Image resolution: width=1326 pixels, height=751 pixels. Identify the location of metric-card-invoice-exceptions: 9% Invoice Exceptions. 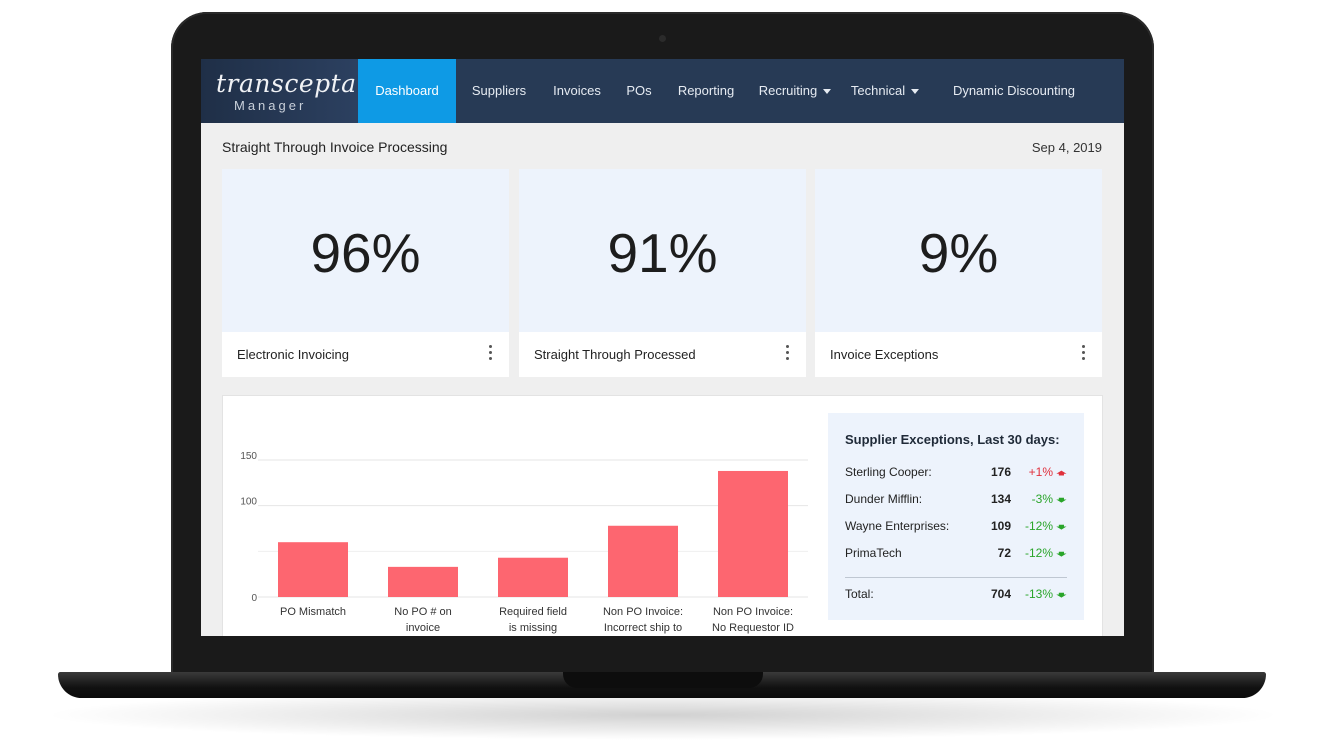
(958, 273).